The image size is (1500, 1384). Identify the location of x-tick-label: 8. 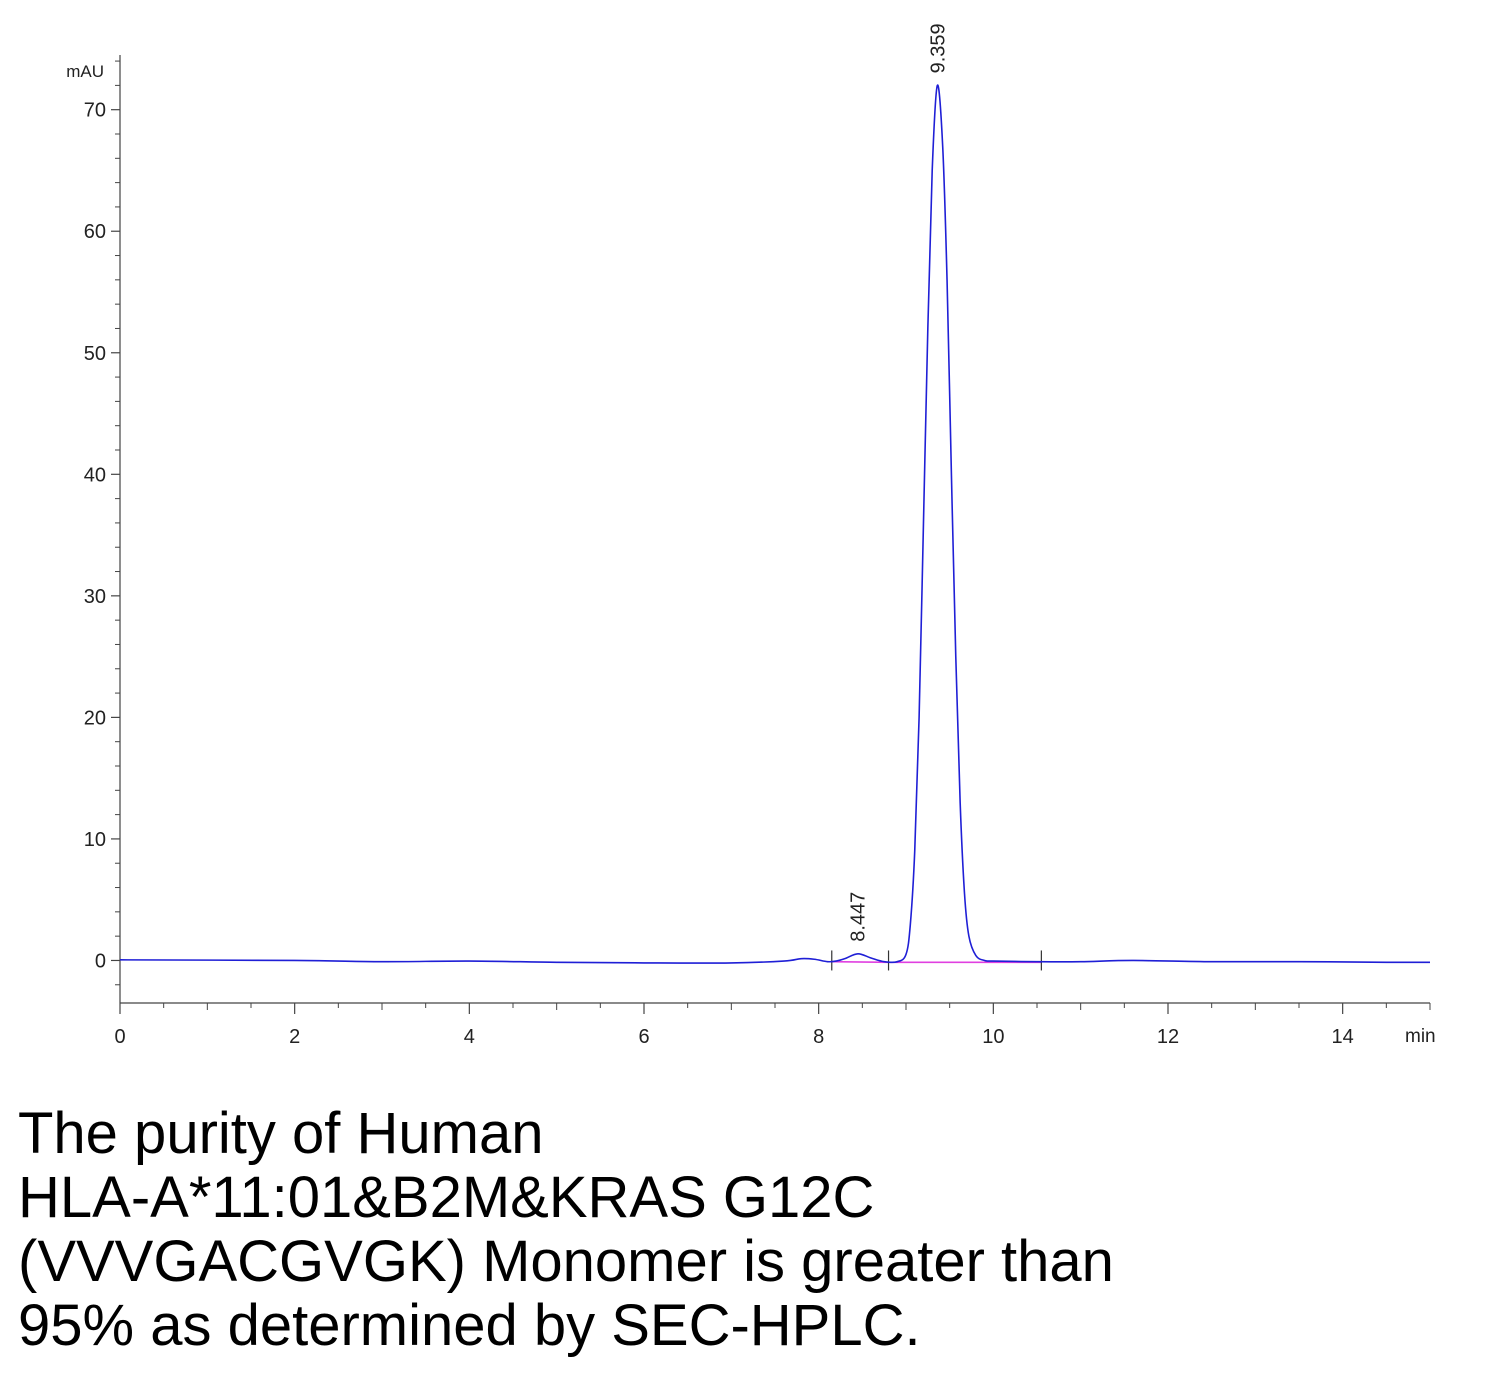
(818, 1037).